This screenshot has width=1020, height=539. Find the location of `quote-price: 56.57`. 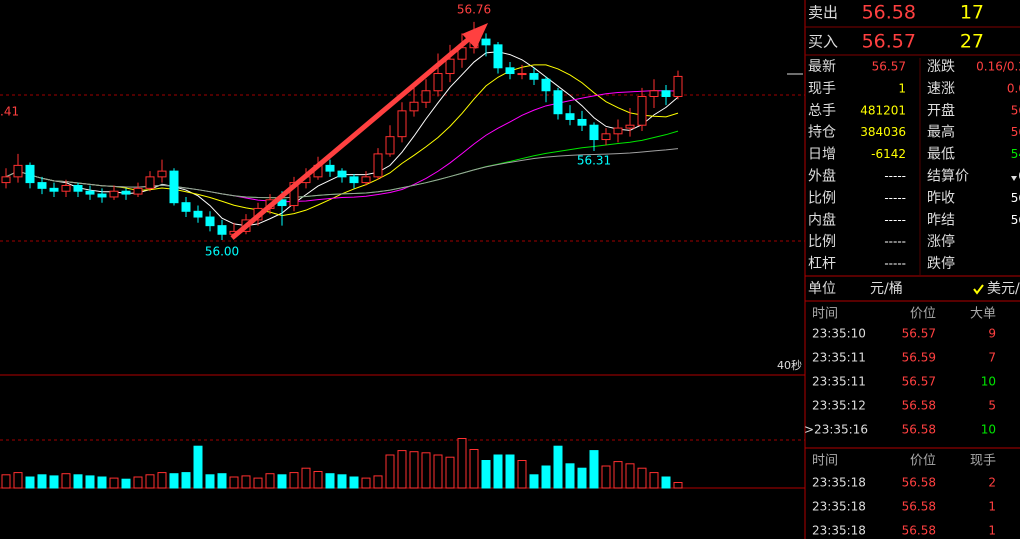

quote-price: 56.57 is located at coordinates (889, 42).